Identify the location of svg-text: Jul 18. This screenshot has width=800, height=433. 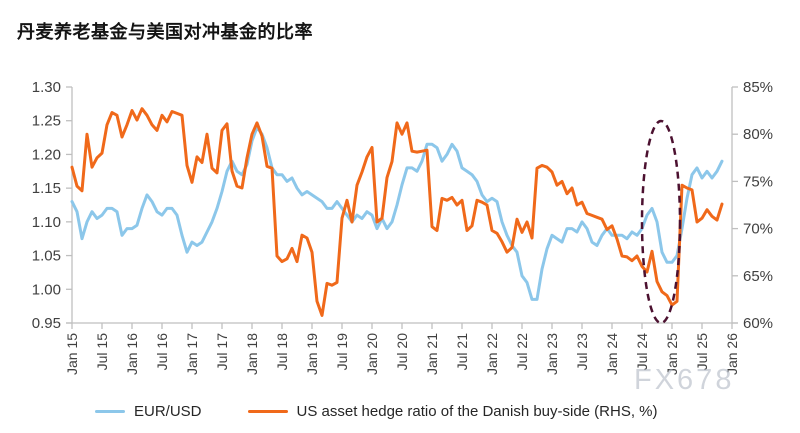
(282, 352).